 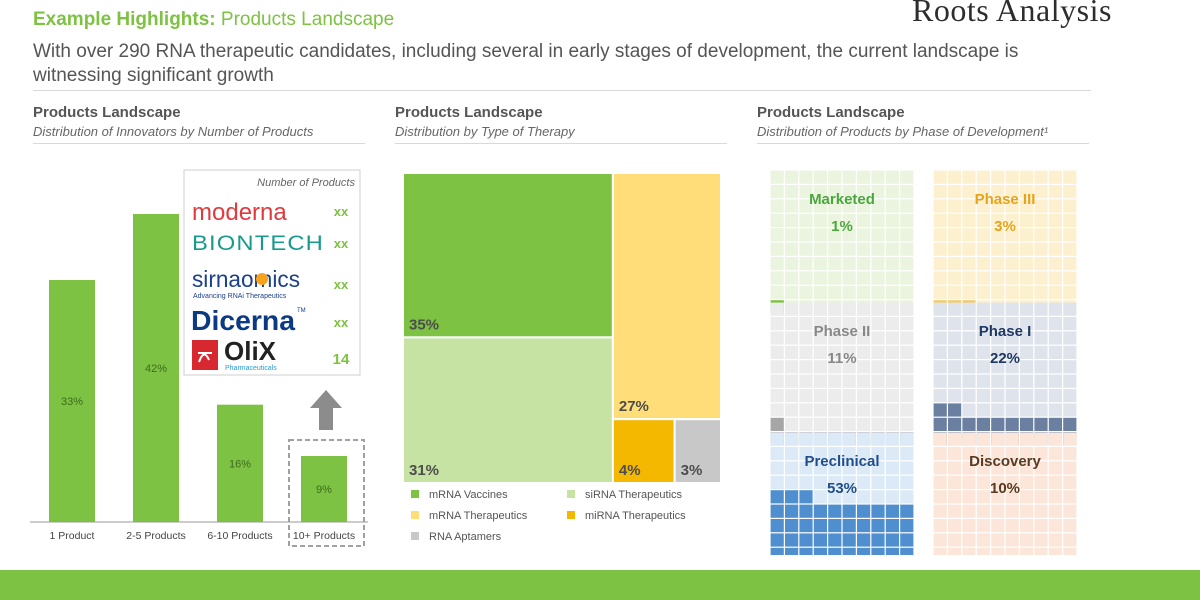 What do you see at coordinates (239, 212) in the screenshot?
I see `moderna-logo: moderna` at bounding box center [239, 212].